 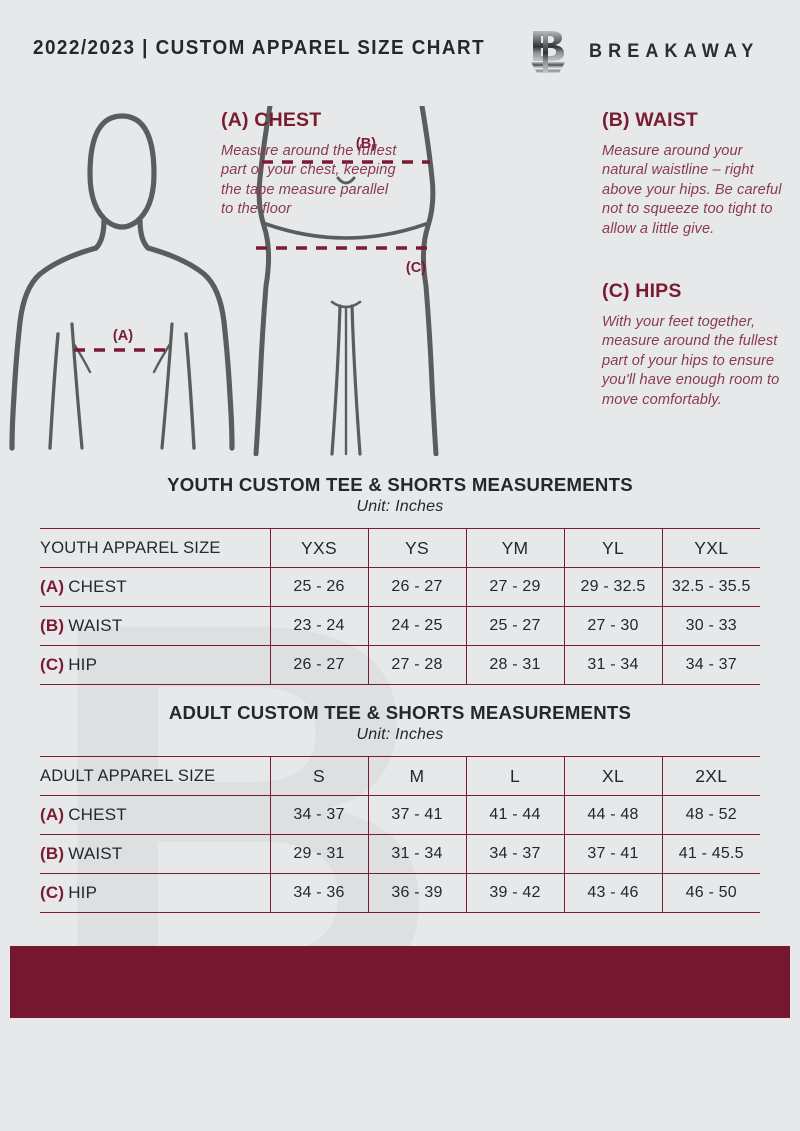 I want to click on cell-youth-hip-yxs: 26 - 27, so click(x=318, y=665).